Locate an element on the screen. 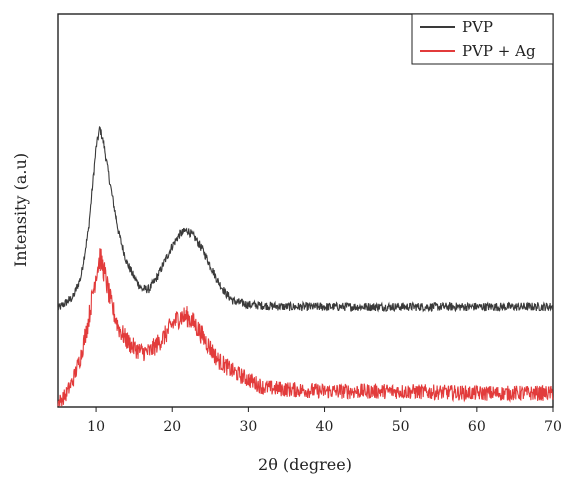  legend-box is located at coordinates (482, 39).